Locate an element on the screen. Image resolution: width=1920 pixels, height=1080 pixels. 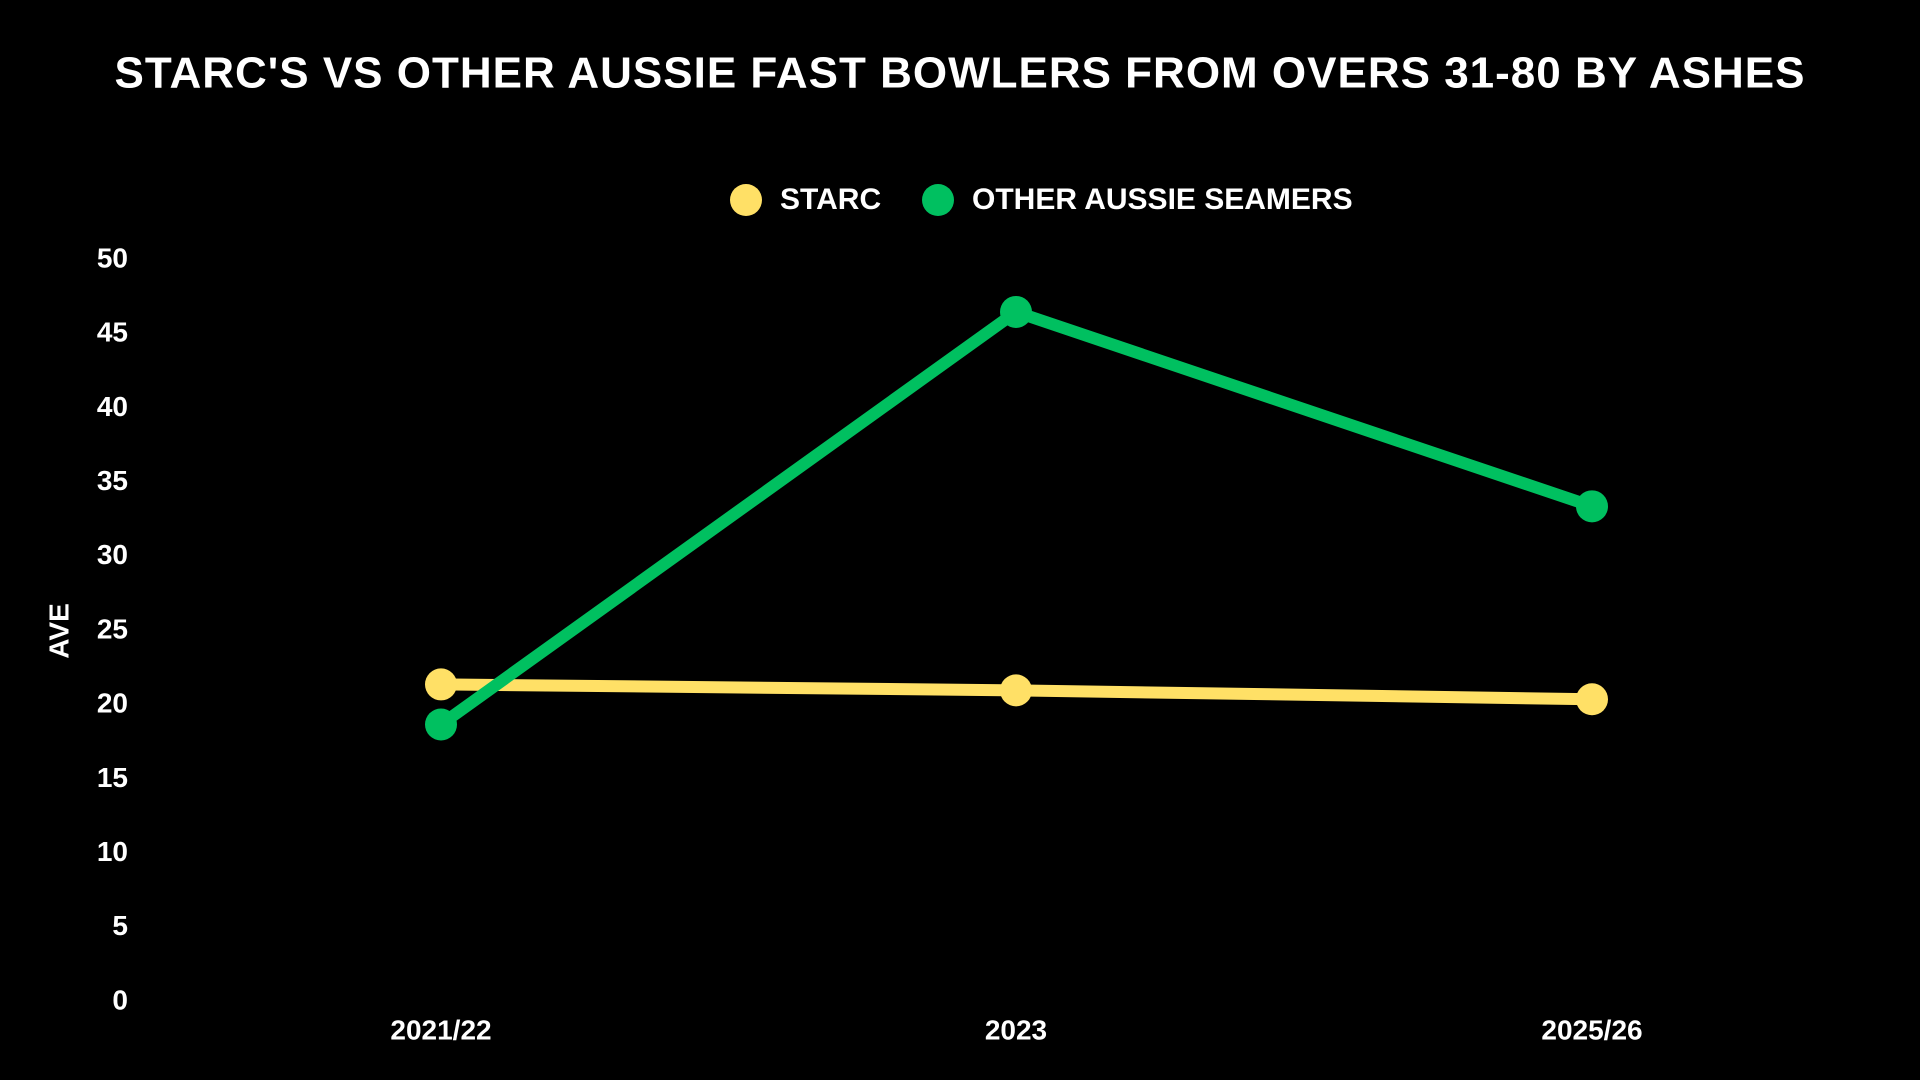
y-tick-label: 15 is located at coordinates (112, 777).